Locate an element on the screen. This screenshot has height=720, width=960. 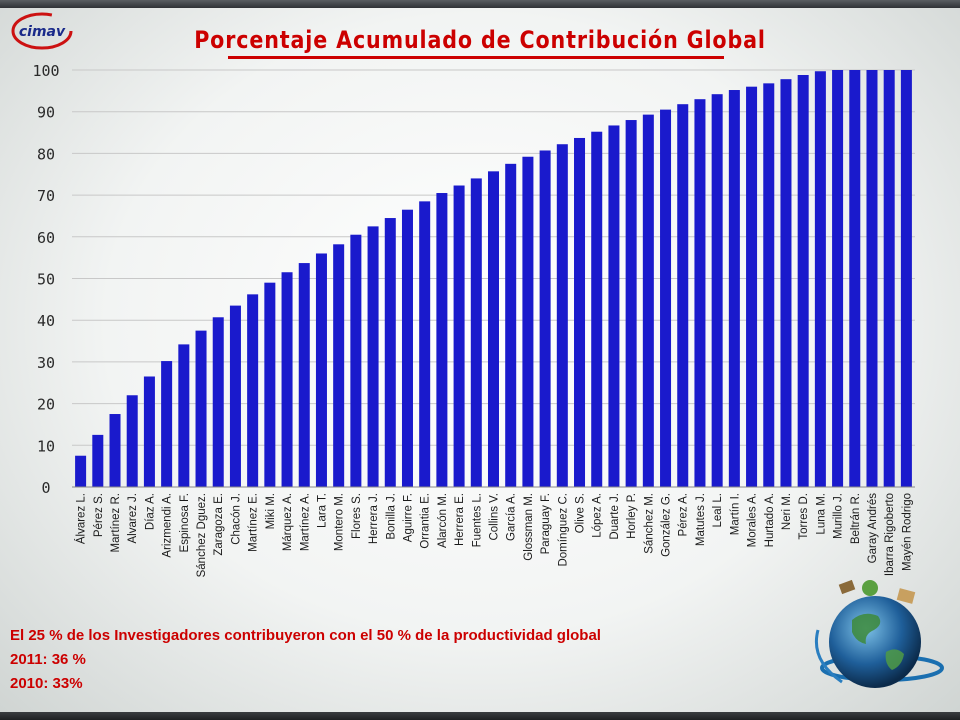
note-2011: 2011: 36 % is located at coordinates (48, 659).